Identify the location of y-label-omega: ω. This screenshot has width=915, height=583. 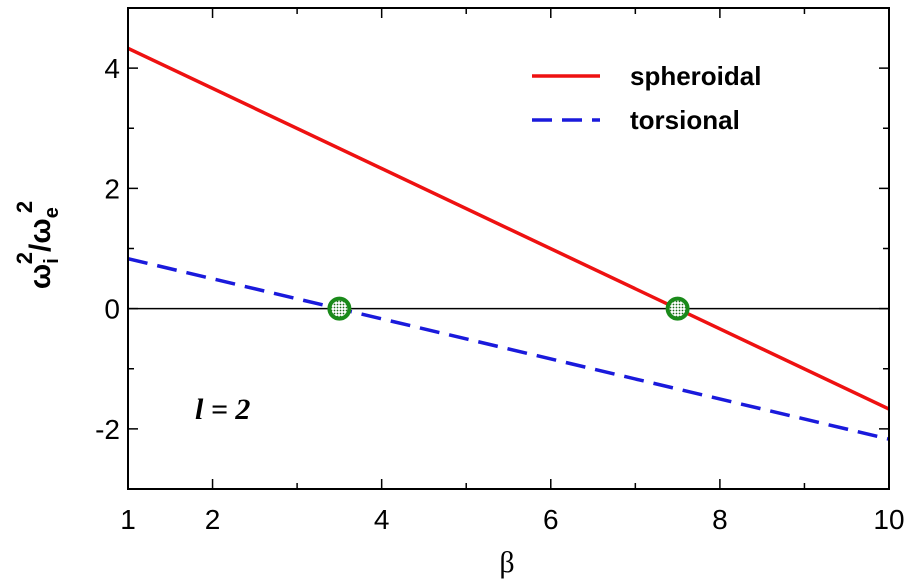
(40, 276).